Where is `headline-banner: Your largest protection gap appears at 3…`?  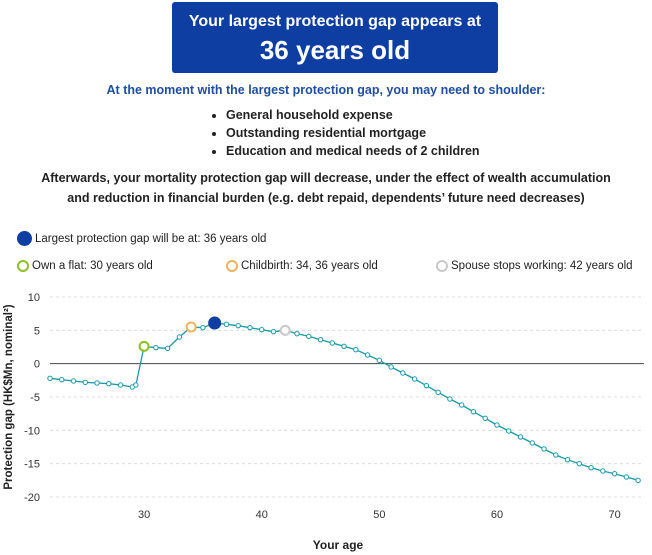
headline-banner: Your largest protection gap appears at 3… is located at coordinates (335, 37).